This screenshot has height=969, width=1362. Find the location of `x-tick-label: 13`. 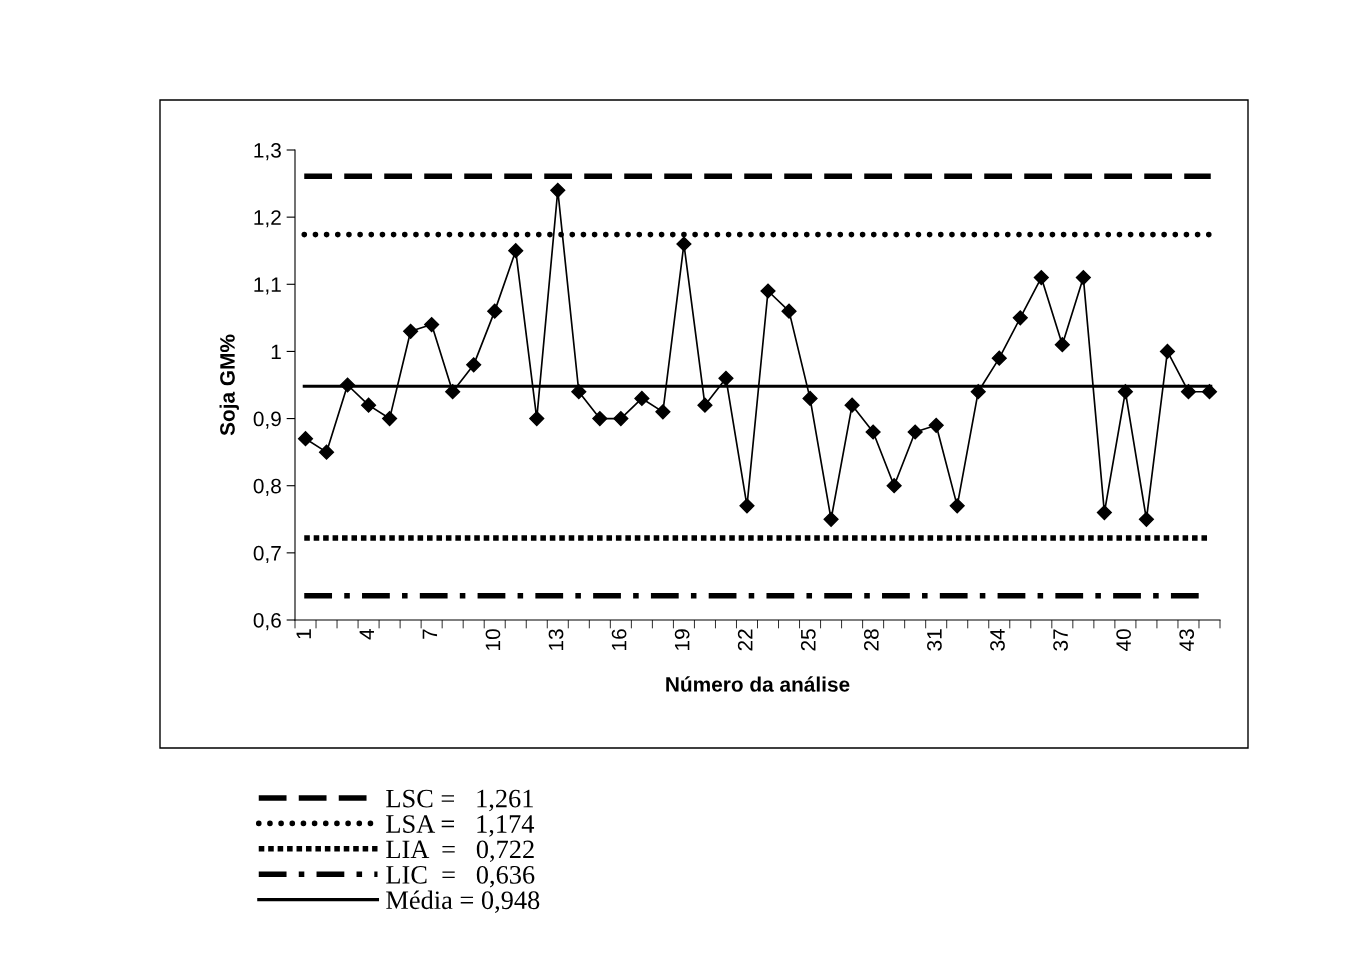

x-tick-label: 13 is located at coordinates (556, 639).